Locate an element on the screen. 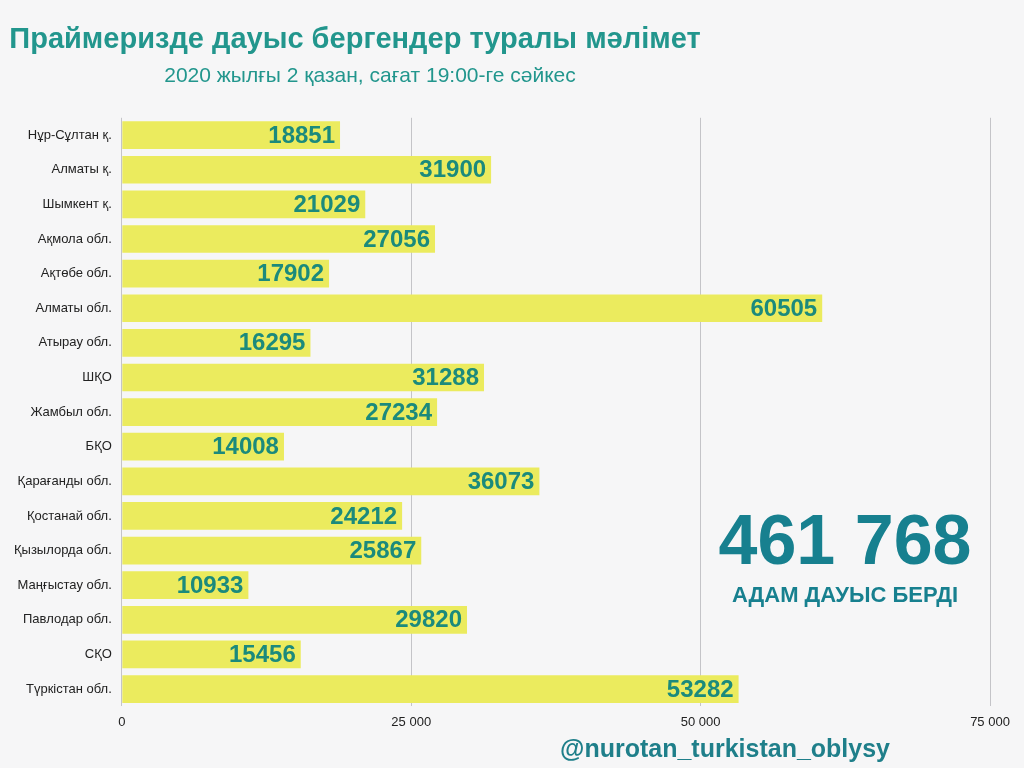  annotation: 461 768 is located at coordinates (845, 540).